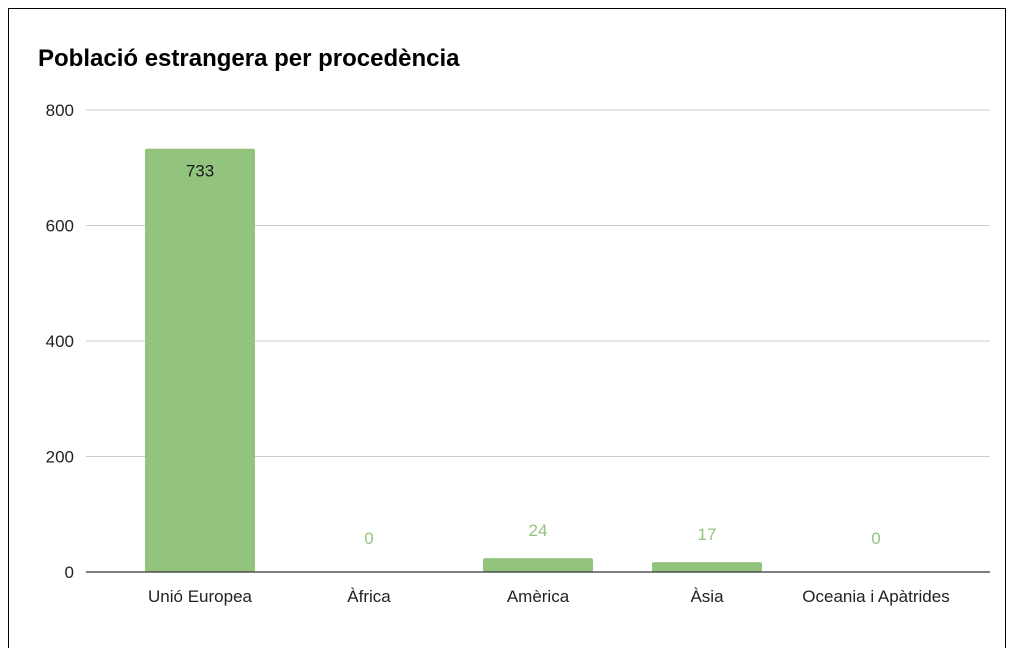 The width and height of the screenshot is (1010, 648). Describe the element at coordinates (538, 530) in the screenshot. I see `data-label: 24` at that location.